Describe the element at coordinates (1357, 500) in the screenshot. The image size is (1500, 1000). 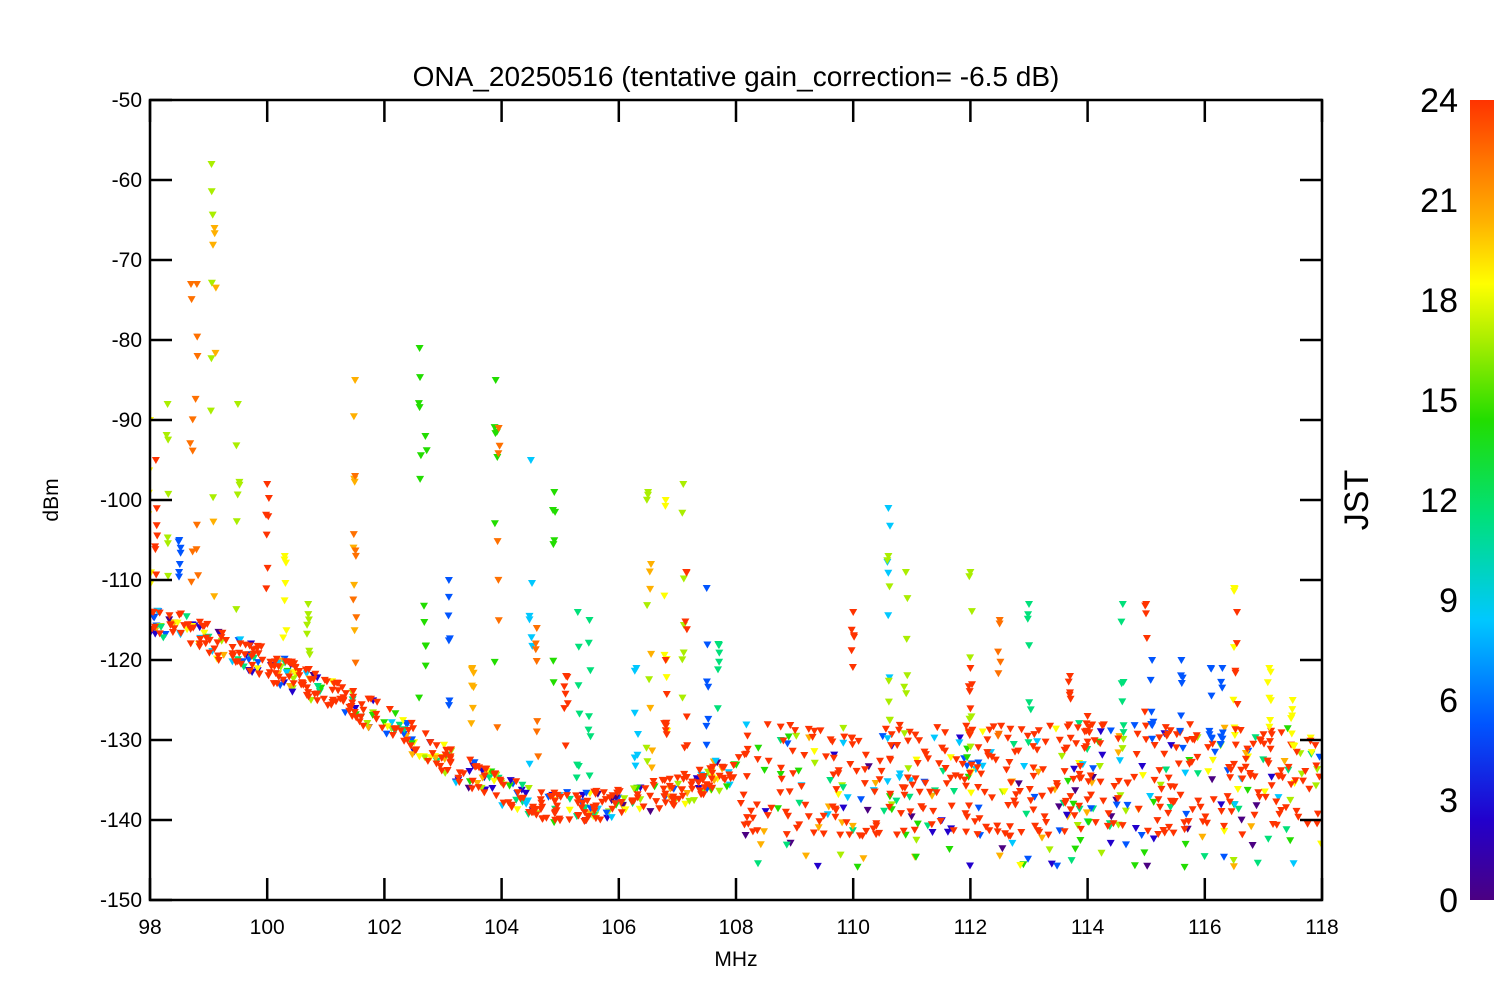
I see `colorbar-label: JST` at that location.